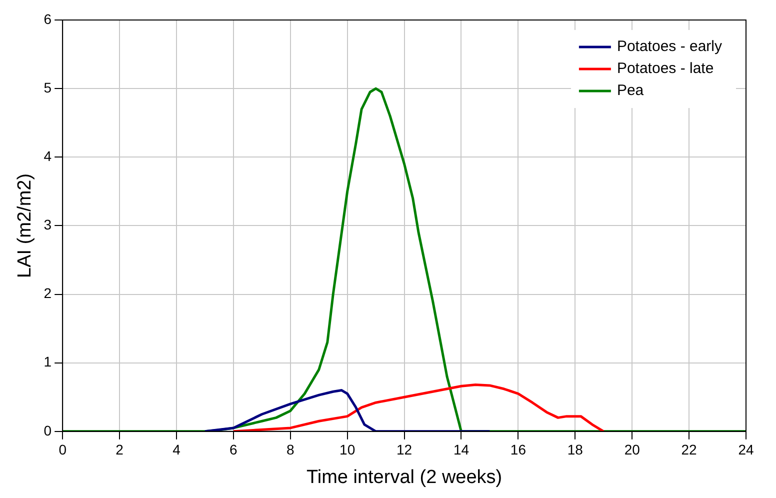 The width and height of the screenshot is (776, 498). What do you see at coordinates (234, 450) in the screenshot?
I see `x-tick-label: 6` at bounding box center [234, 450].